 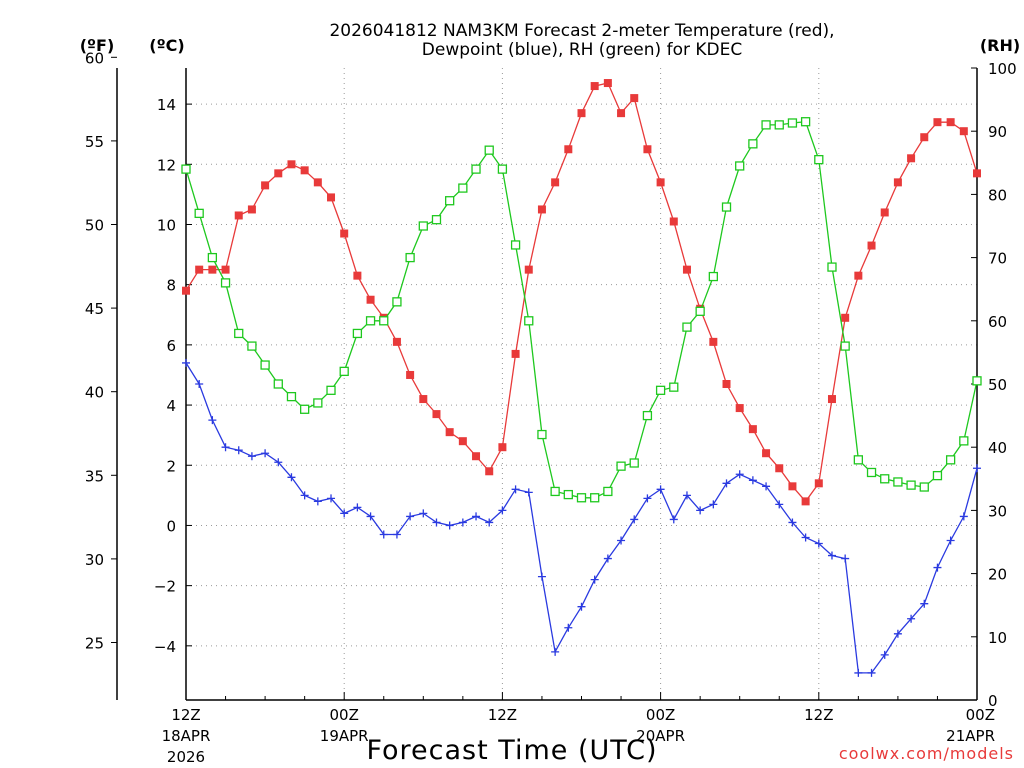 What do you see at coordinates (94, 476) in the screenshot?
I see `fahrenheit-tick-label: 35` at bounding box center [94, 476].